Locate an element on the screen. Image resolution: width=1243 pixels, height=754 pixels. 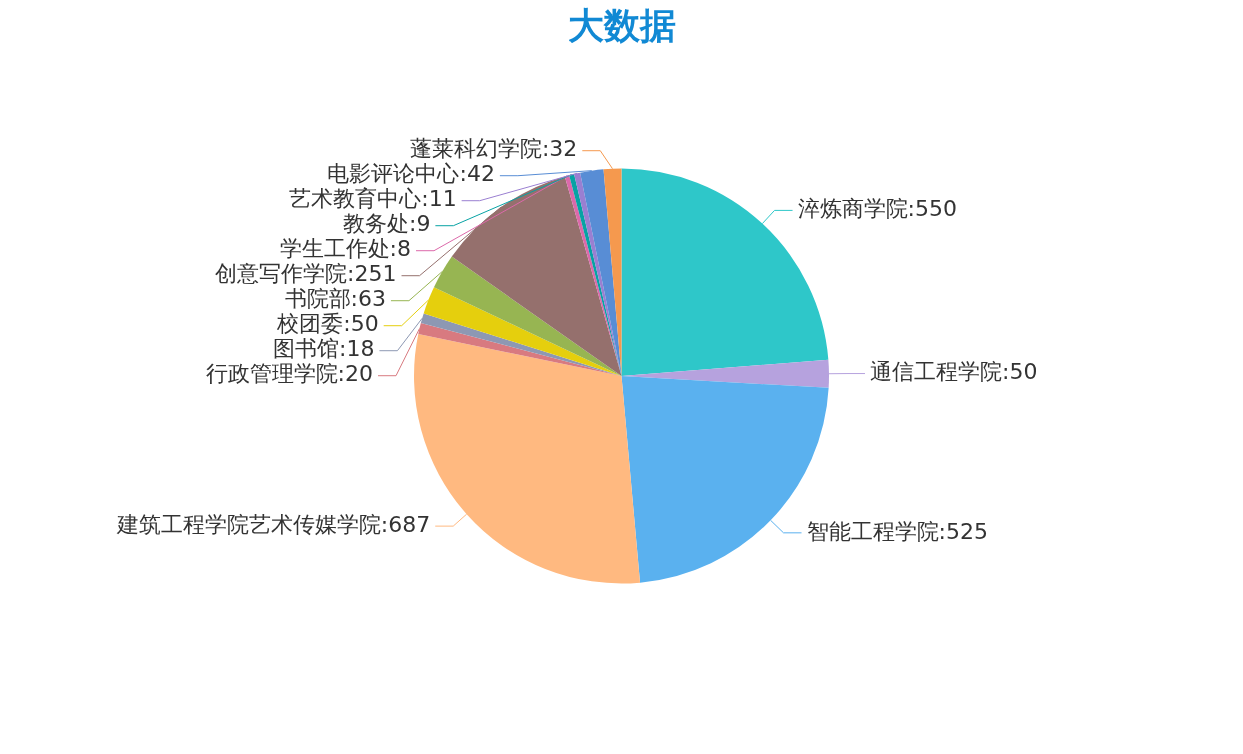
slice-label: 学生工作处:8 is located at coordinates (345, 249).